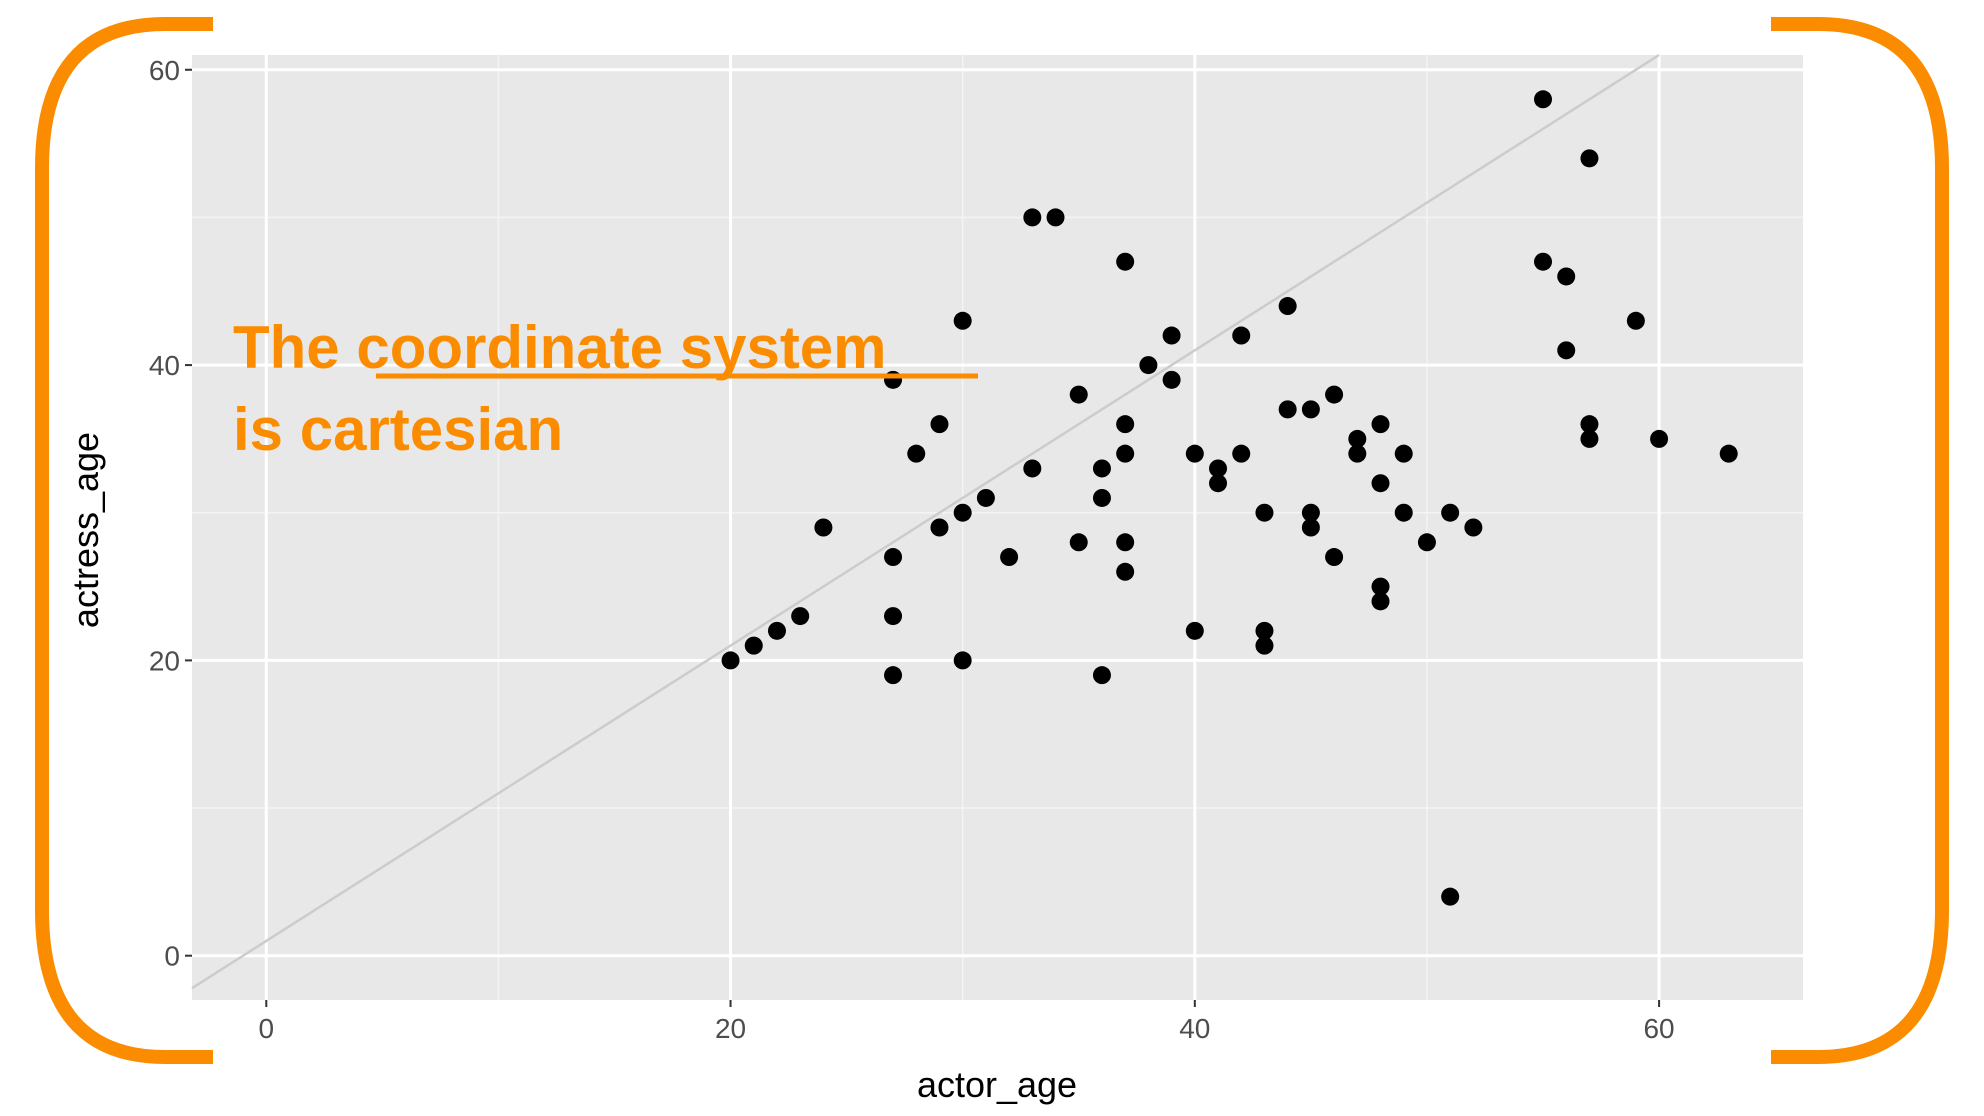 The image size is (1984, 1116). What do you see at coordinates (730, 1028) in the screenshot?
I see `x-tick-label: 20` at bounding box center [730, 1028].